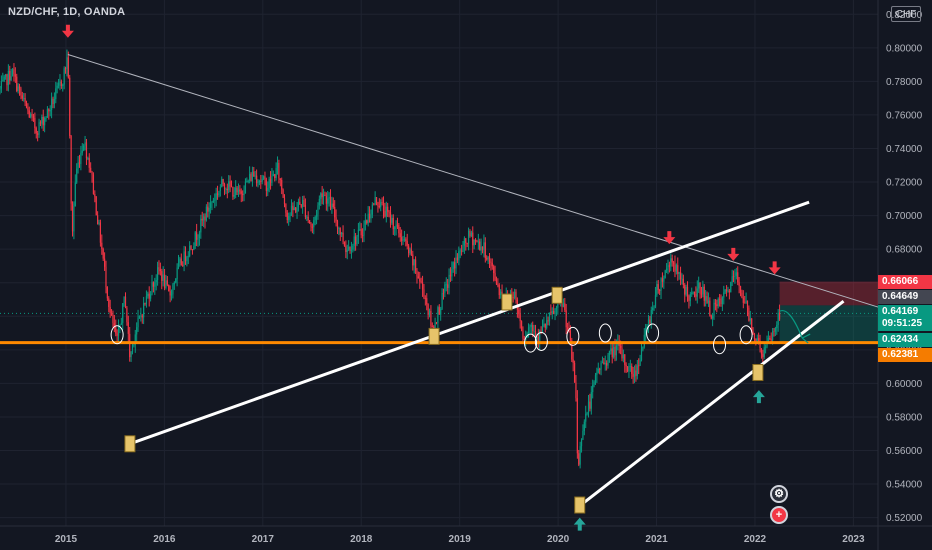 The width and height of the screenshot is (932, 550). What do you see at coordinates (904, 451) in the screenshot?
I see `y-tick-label-13: 0.56000` at bounding box center [904, 451].